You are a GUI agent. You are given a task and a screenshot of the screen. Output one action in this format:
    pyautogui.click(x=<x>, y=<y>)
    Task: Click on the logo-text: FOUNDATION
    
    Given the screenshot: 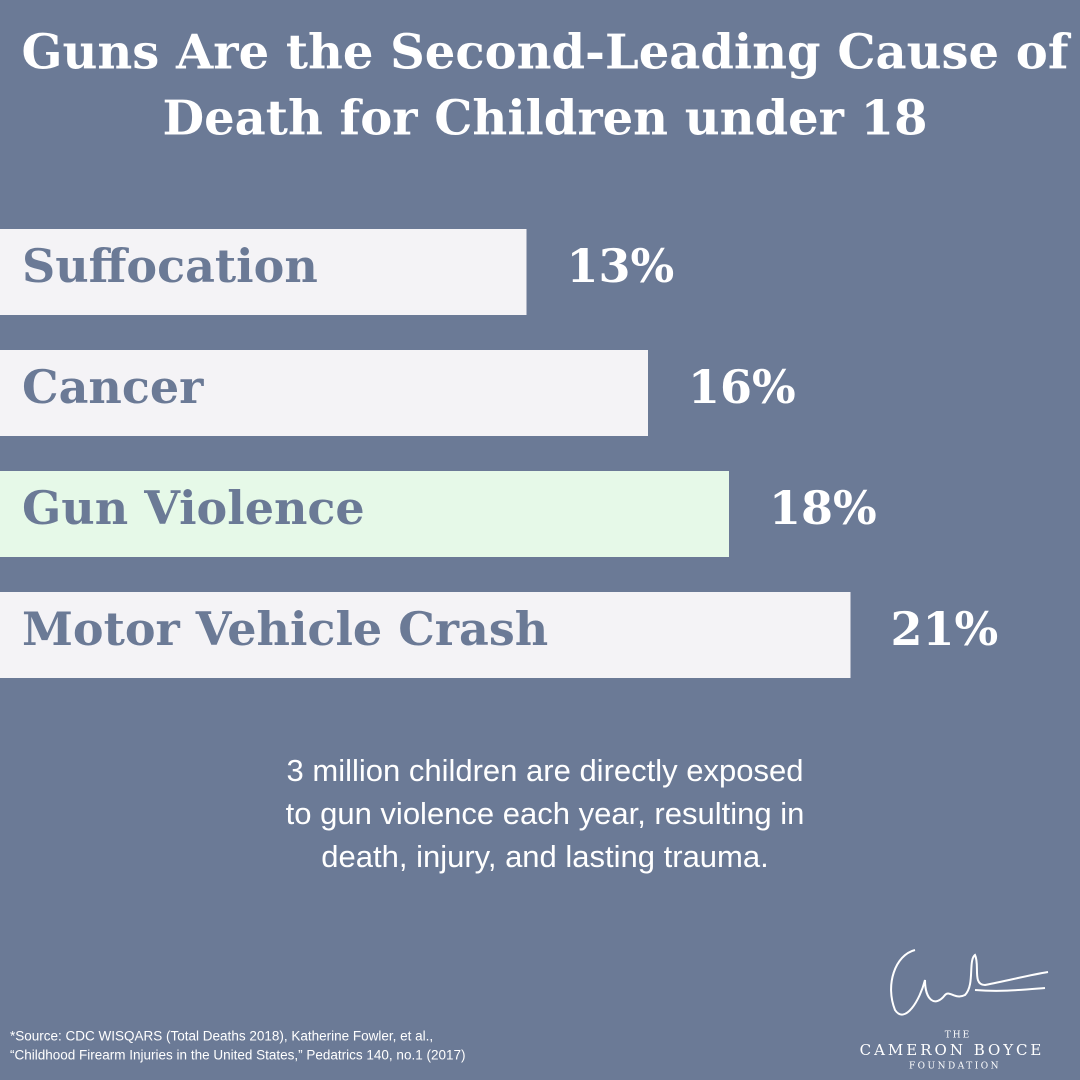 What is the action you would take?
    pyautogui.click(x=955, y=1067)
    